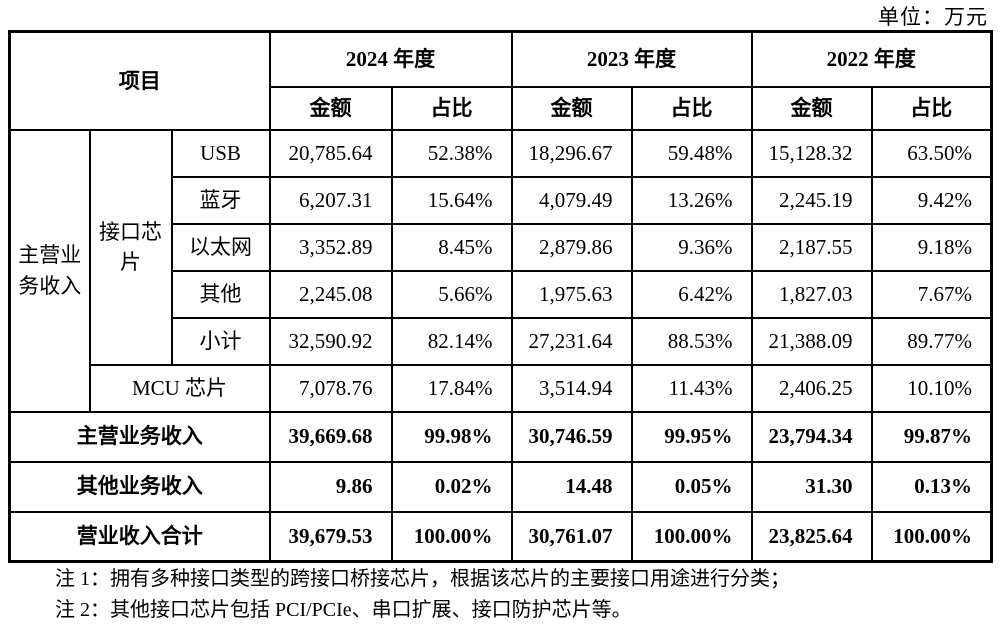 The image size is (1000, 627). What do you see at coordinates (691, 486) in the screenshot?
I see `ratio-cell: 0.05%` at bounding box center [691, 486].